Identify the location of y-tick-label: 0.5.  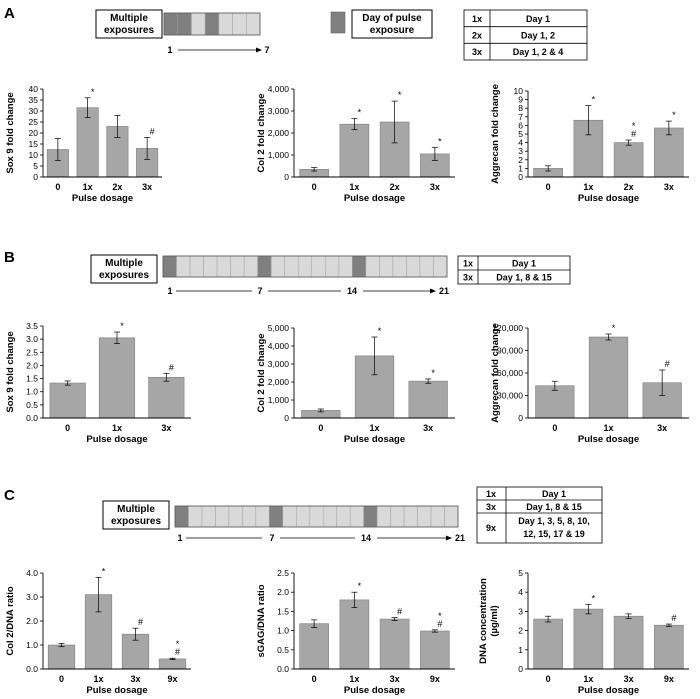
(283, 650).